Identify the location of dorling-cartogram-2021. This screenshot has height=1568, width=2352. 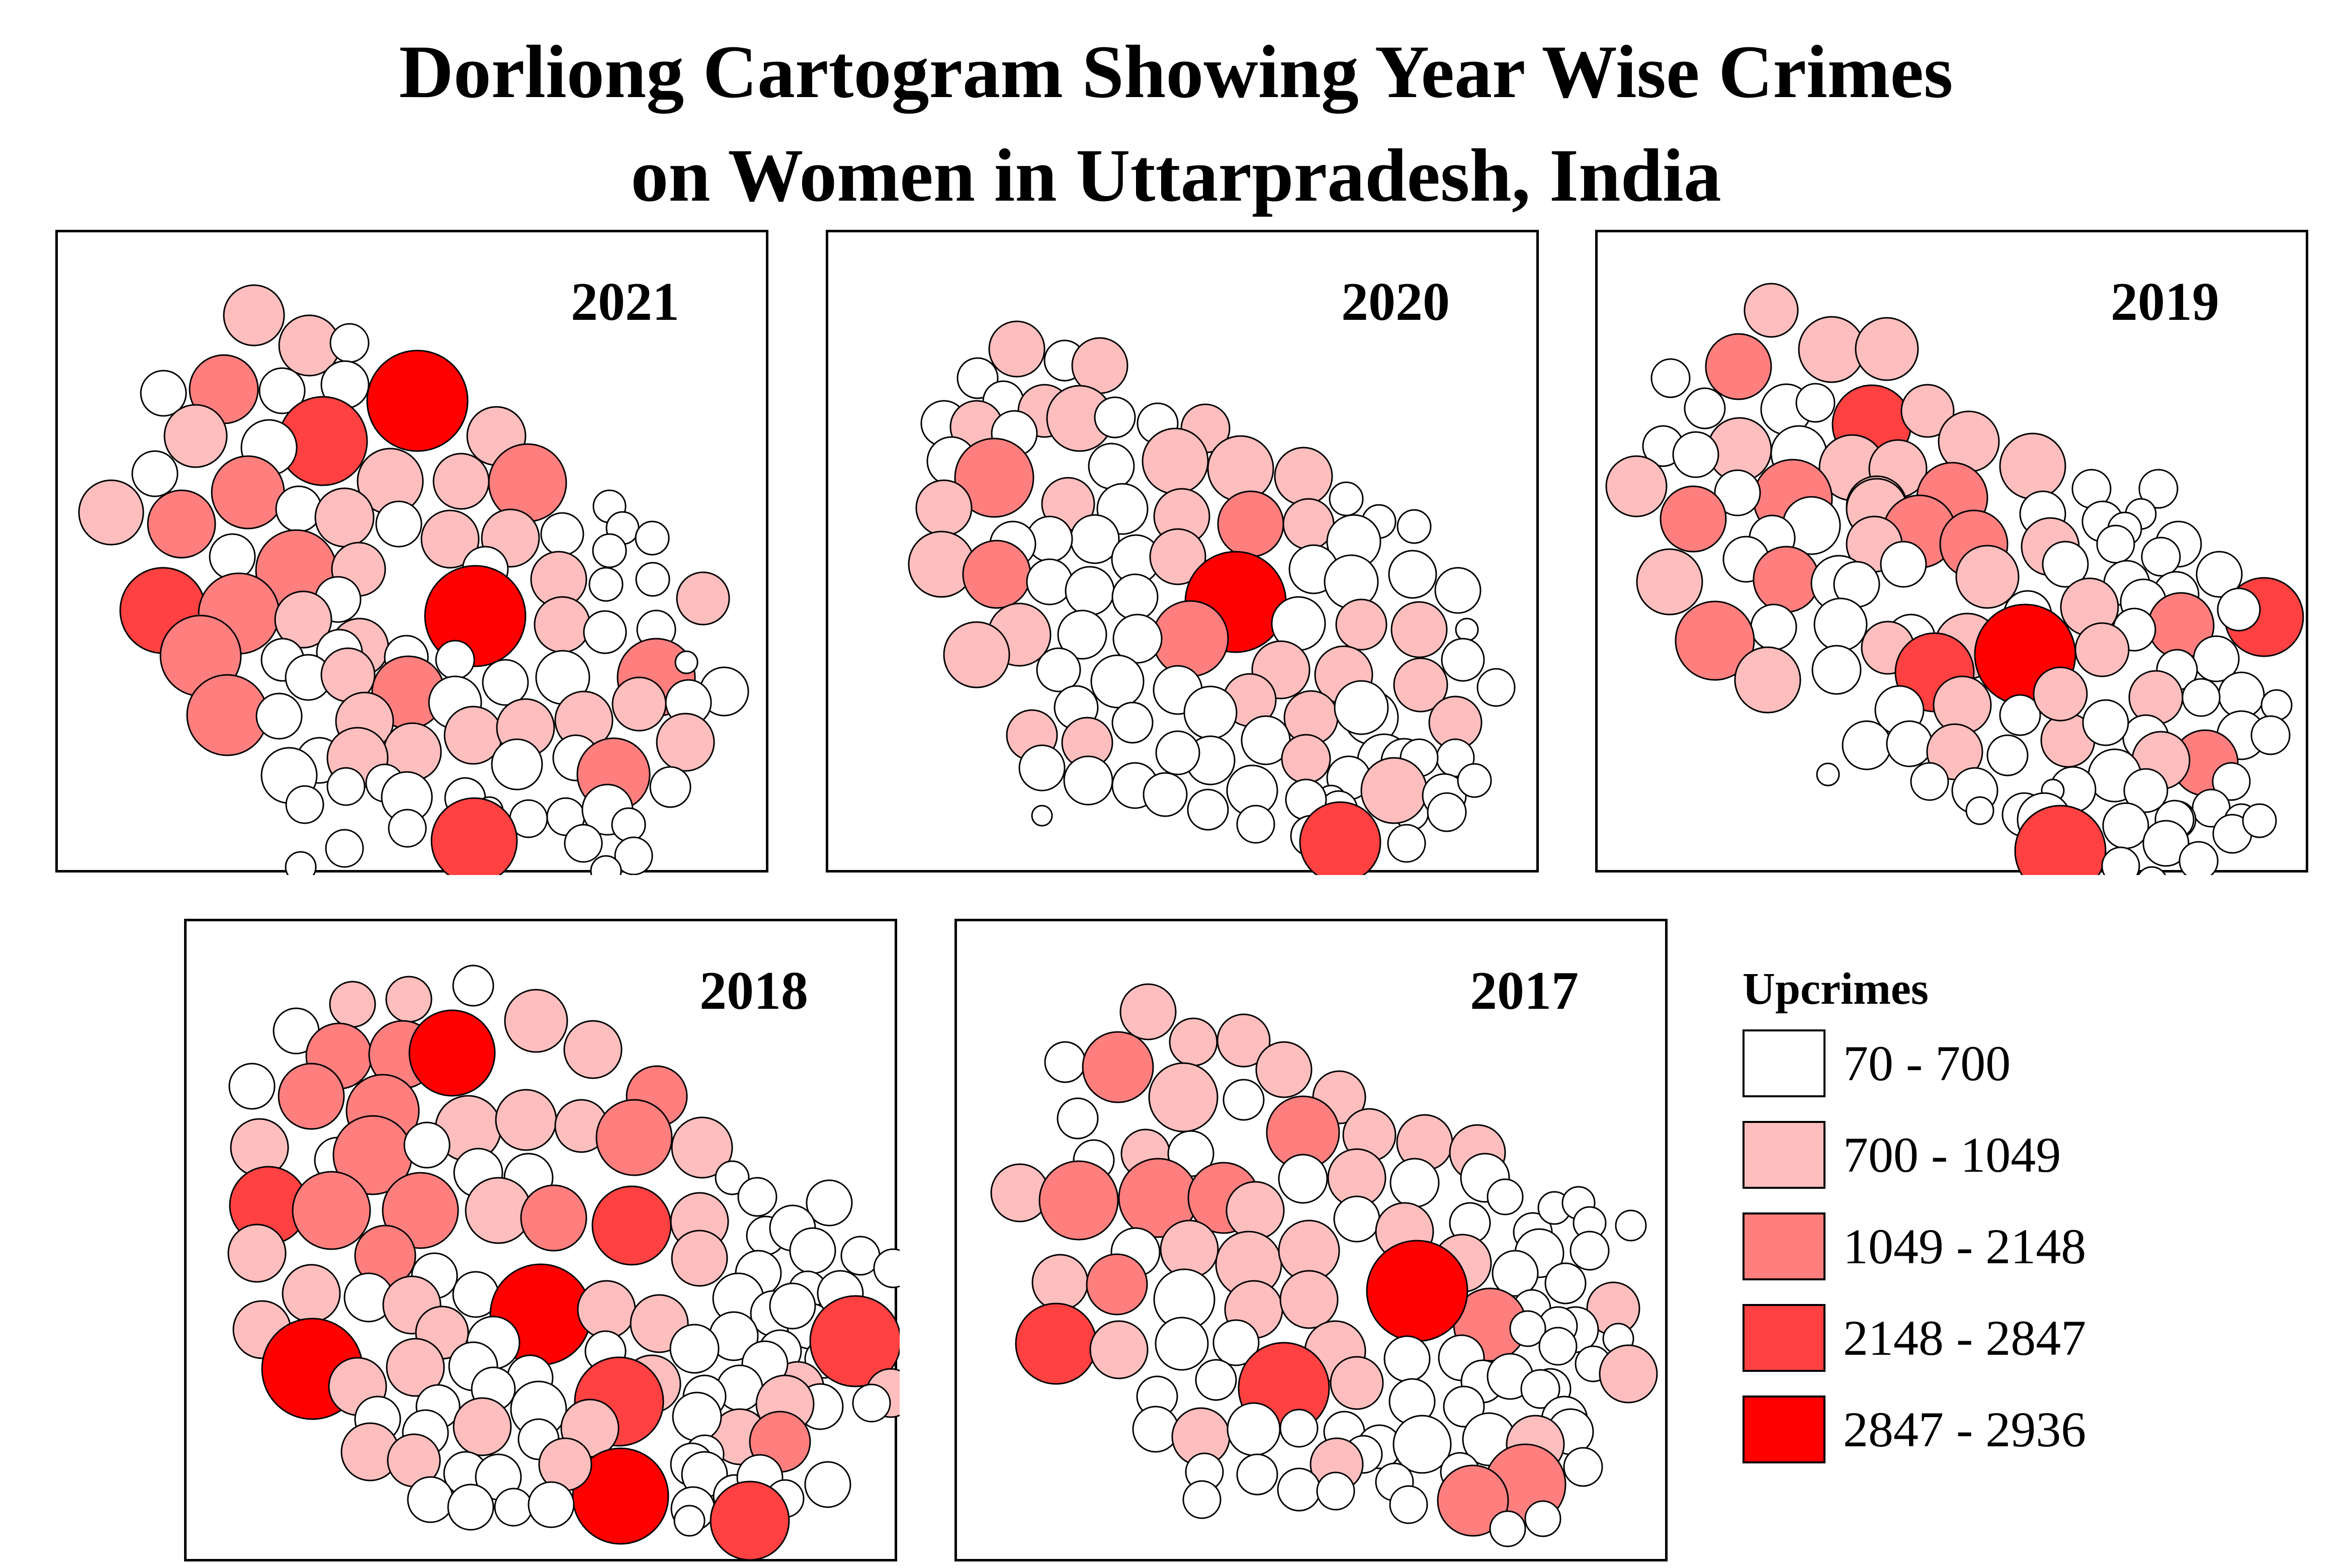
(413, 579).